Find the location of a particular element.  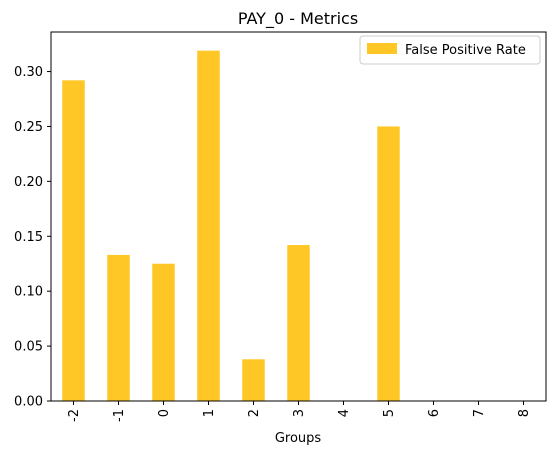

x-tick-label: 8 is located at coordinates (524, 413).